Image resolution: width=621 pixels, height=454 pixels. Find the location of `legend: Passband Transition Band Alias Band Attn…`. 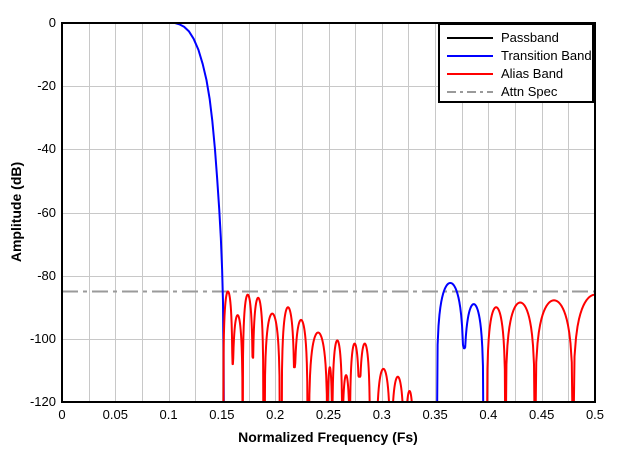

legend: Passband Transition Band Alias Band Attn… is located at coordinates (516, 63).